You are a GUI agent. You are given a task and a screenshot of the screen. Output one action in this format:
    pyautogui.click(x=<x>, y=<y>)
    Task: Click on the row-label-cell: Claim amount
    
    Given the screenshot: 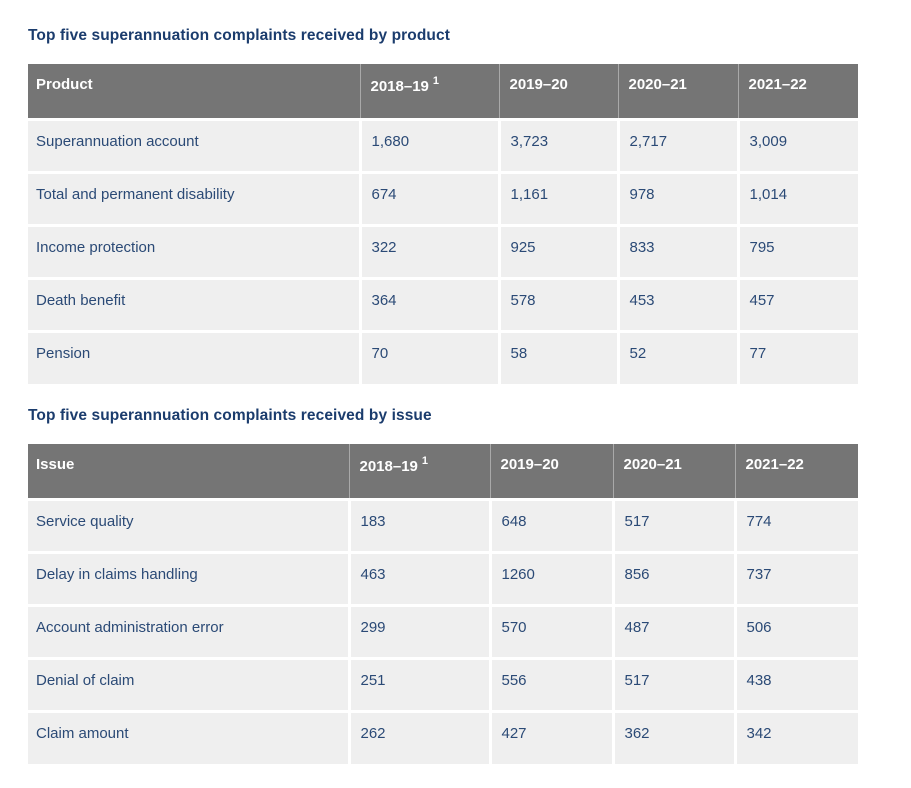 What is the action you would take?
    pyautogui.click(x=189, y=737)
    